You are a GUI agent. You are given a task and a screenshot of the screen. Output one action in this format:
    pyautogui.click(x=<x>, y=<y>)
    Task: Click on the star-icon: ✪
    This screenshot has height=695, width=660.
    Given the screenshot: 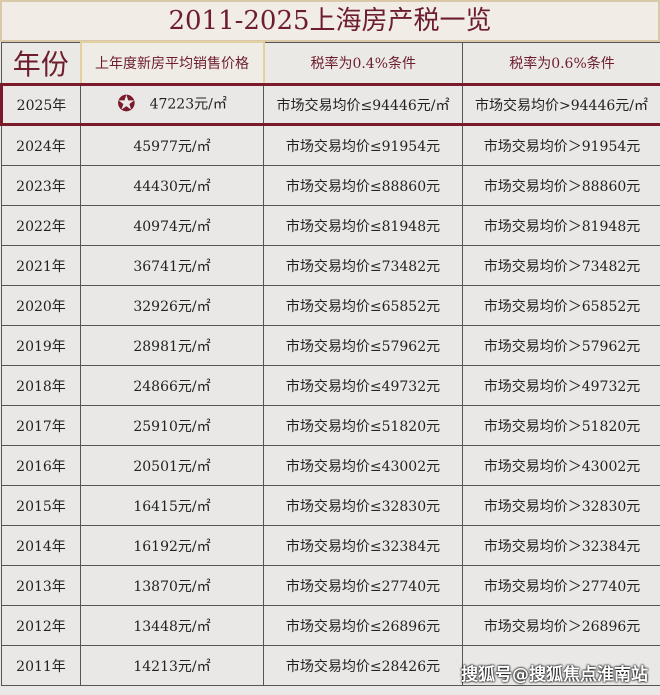 What is the action you would take?
    pyautogui.click(x=126, y=104)
    